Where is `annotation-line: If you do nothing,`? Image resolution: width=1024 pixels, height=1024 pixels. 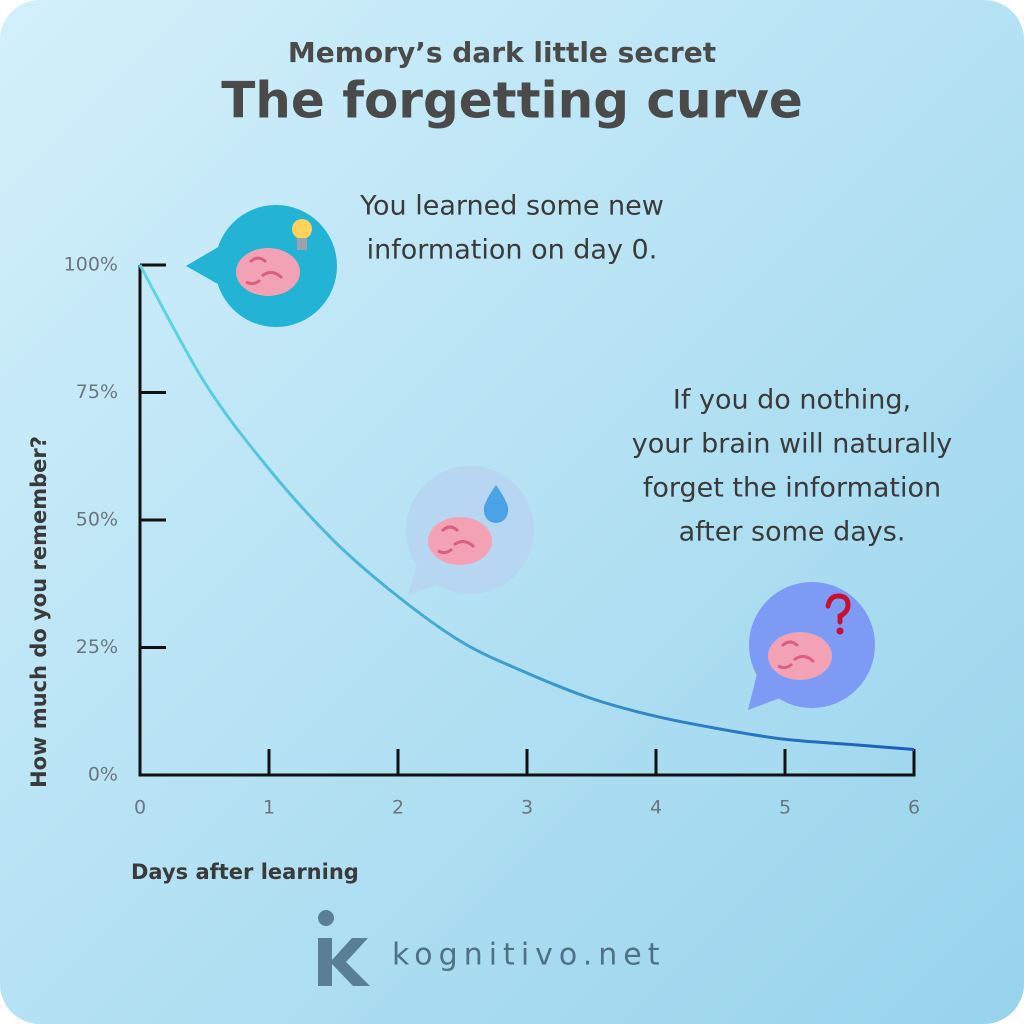 annotation-line: If you do nothing, is located at coordinates (792, 400).